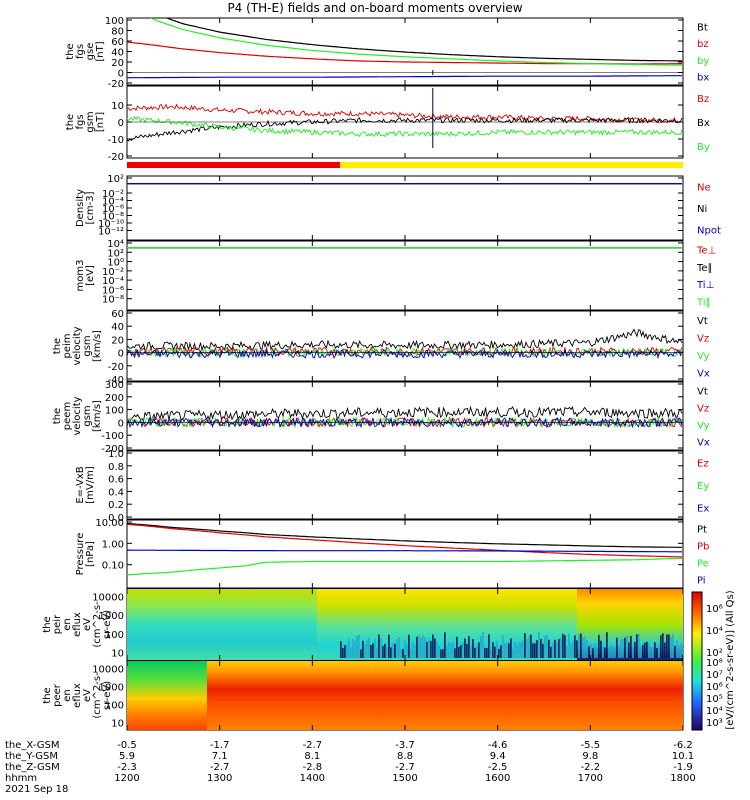  I want to click on y-tick-label: 0.0, so click(116, 518).